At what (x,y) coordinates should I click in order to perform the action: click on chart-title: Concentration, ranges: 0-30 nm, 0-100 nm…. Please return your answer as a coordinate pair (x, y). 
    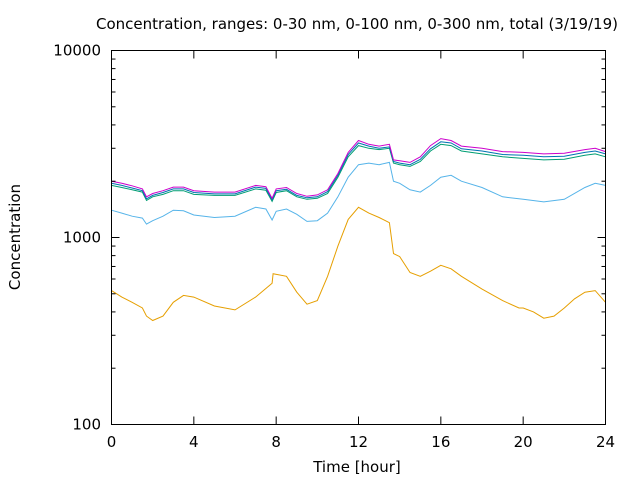
    Looking at the image, I should click on (357, 24).